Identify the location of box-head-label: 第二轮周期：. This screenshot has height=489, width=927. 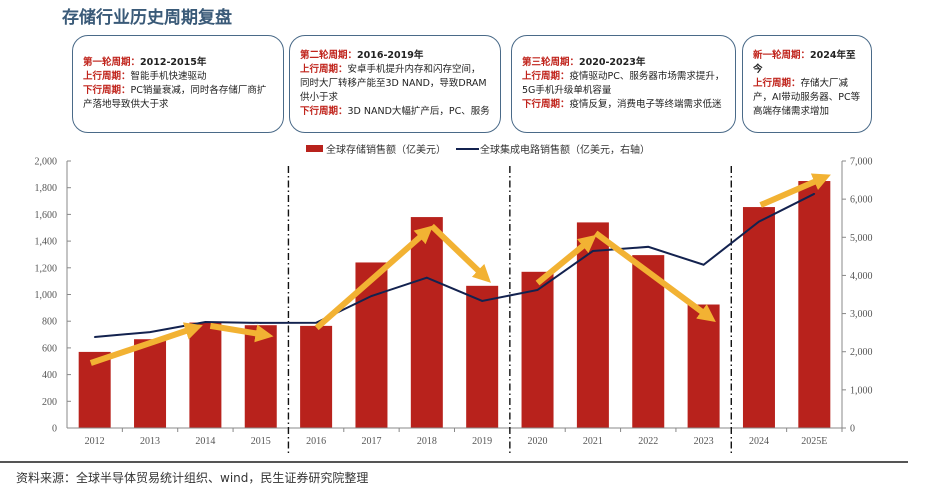
(329, 55).